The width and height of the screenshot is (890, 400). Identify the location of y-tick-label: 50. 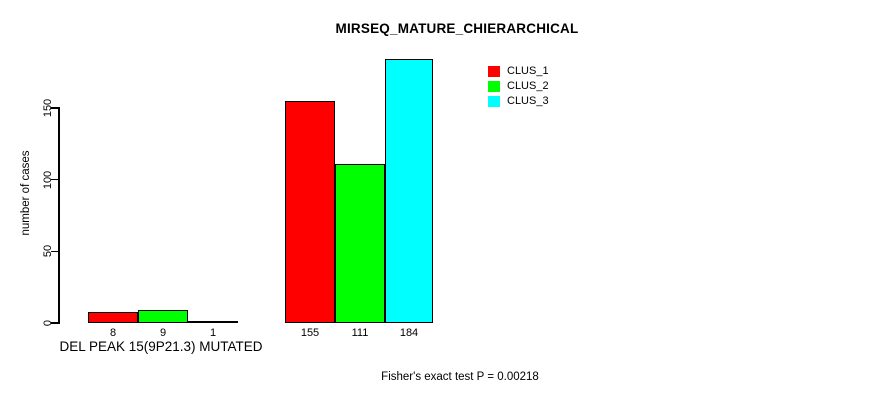
(48, 251).